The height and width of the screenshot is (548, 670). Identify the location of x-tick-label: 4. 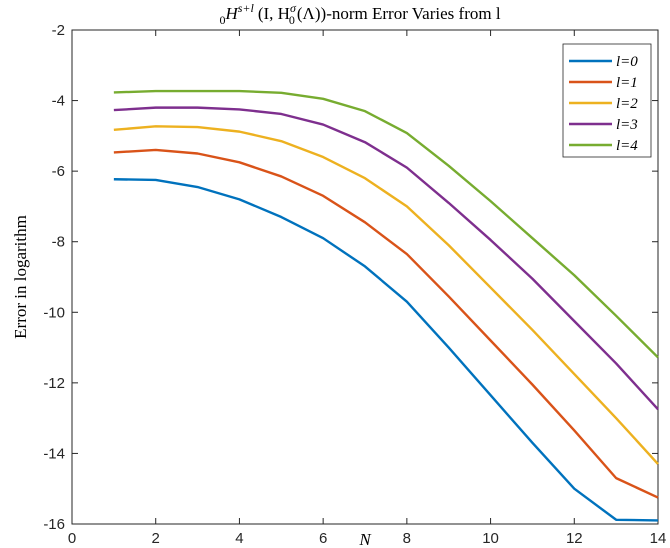
(239, 538).